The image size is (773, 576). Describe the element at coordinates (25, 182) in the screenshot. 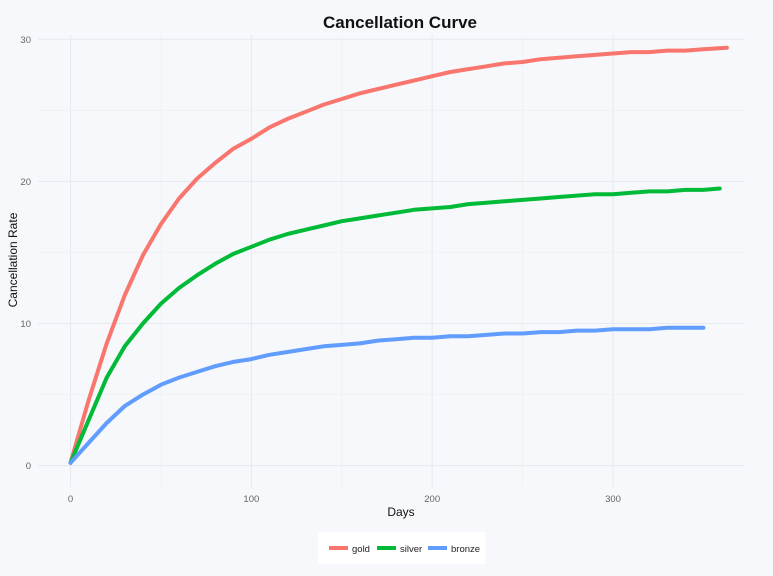

I see `y-tick-label: 20` at that location.